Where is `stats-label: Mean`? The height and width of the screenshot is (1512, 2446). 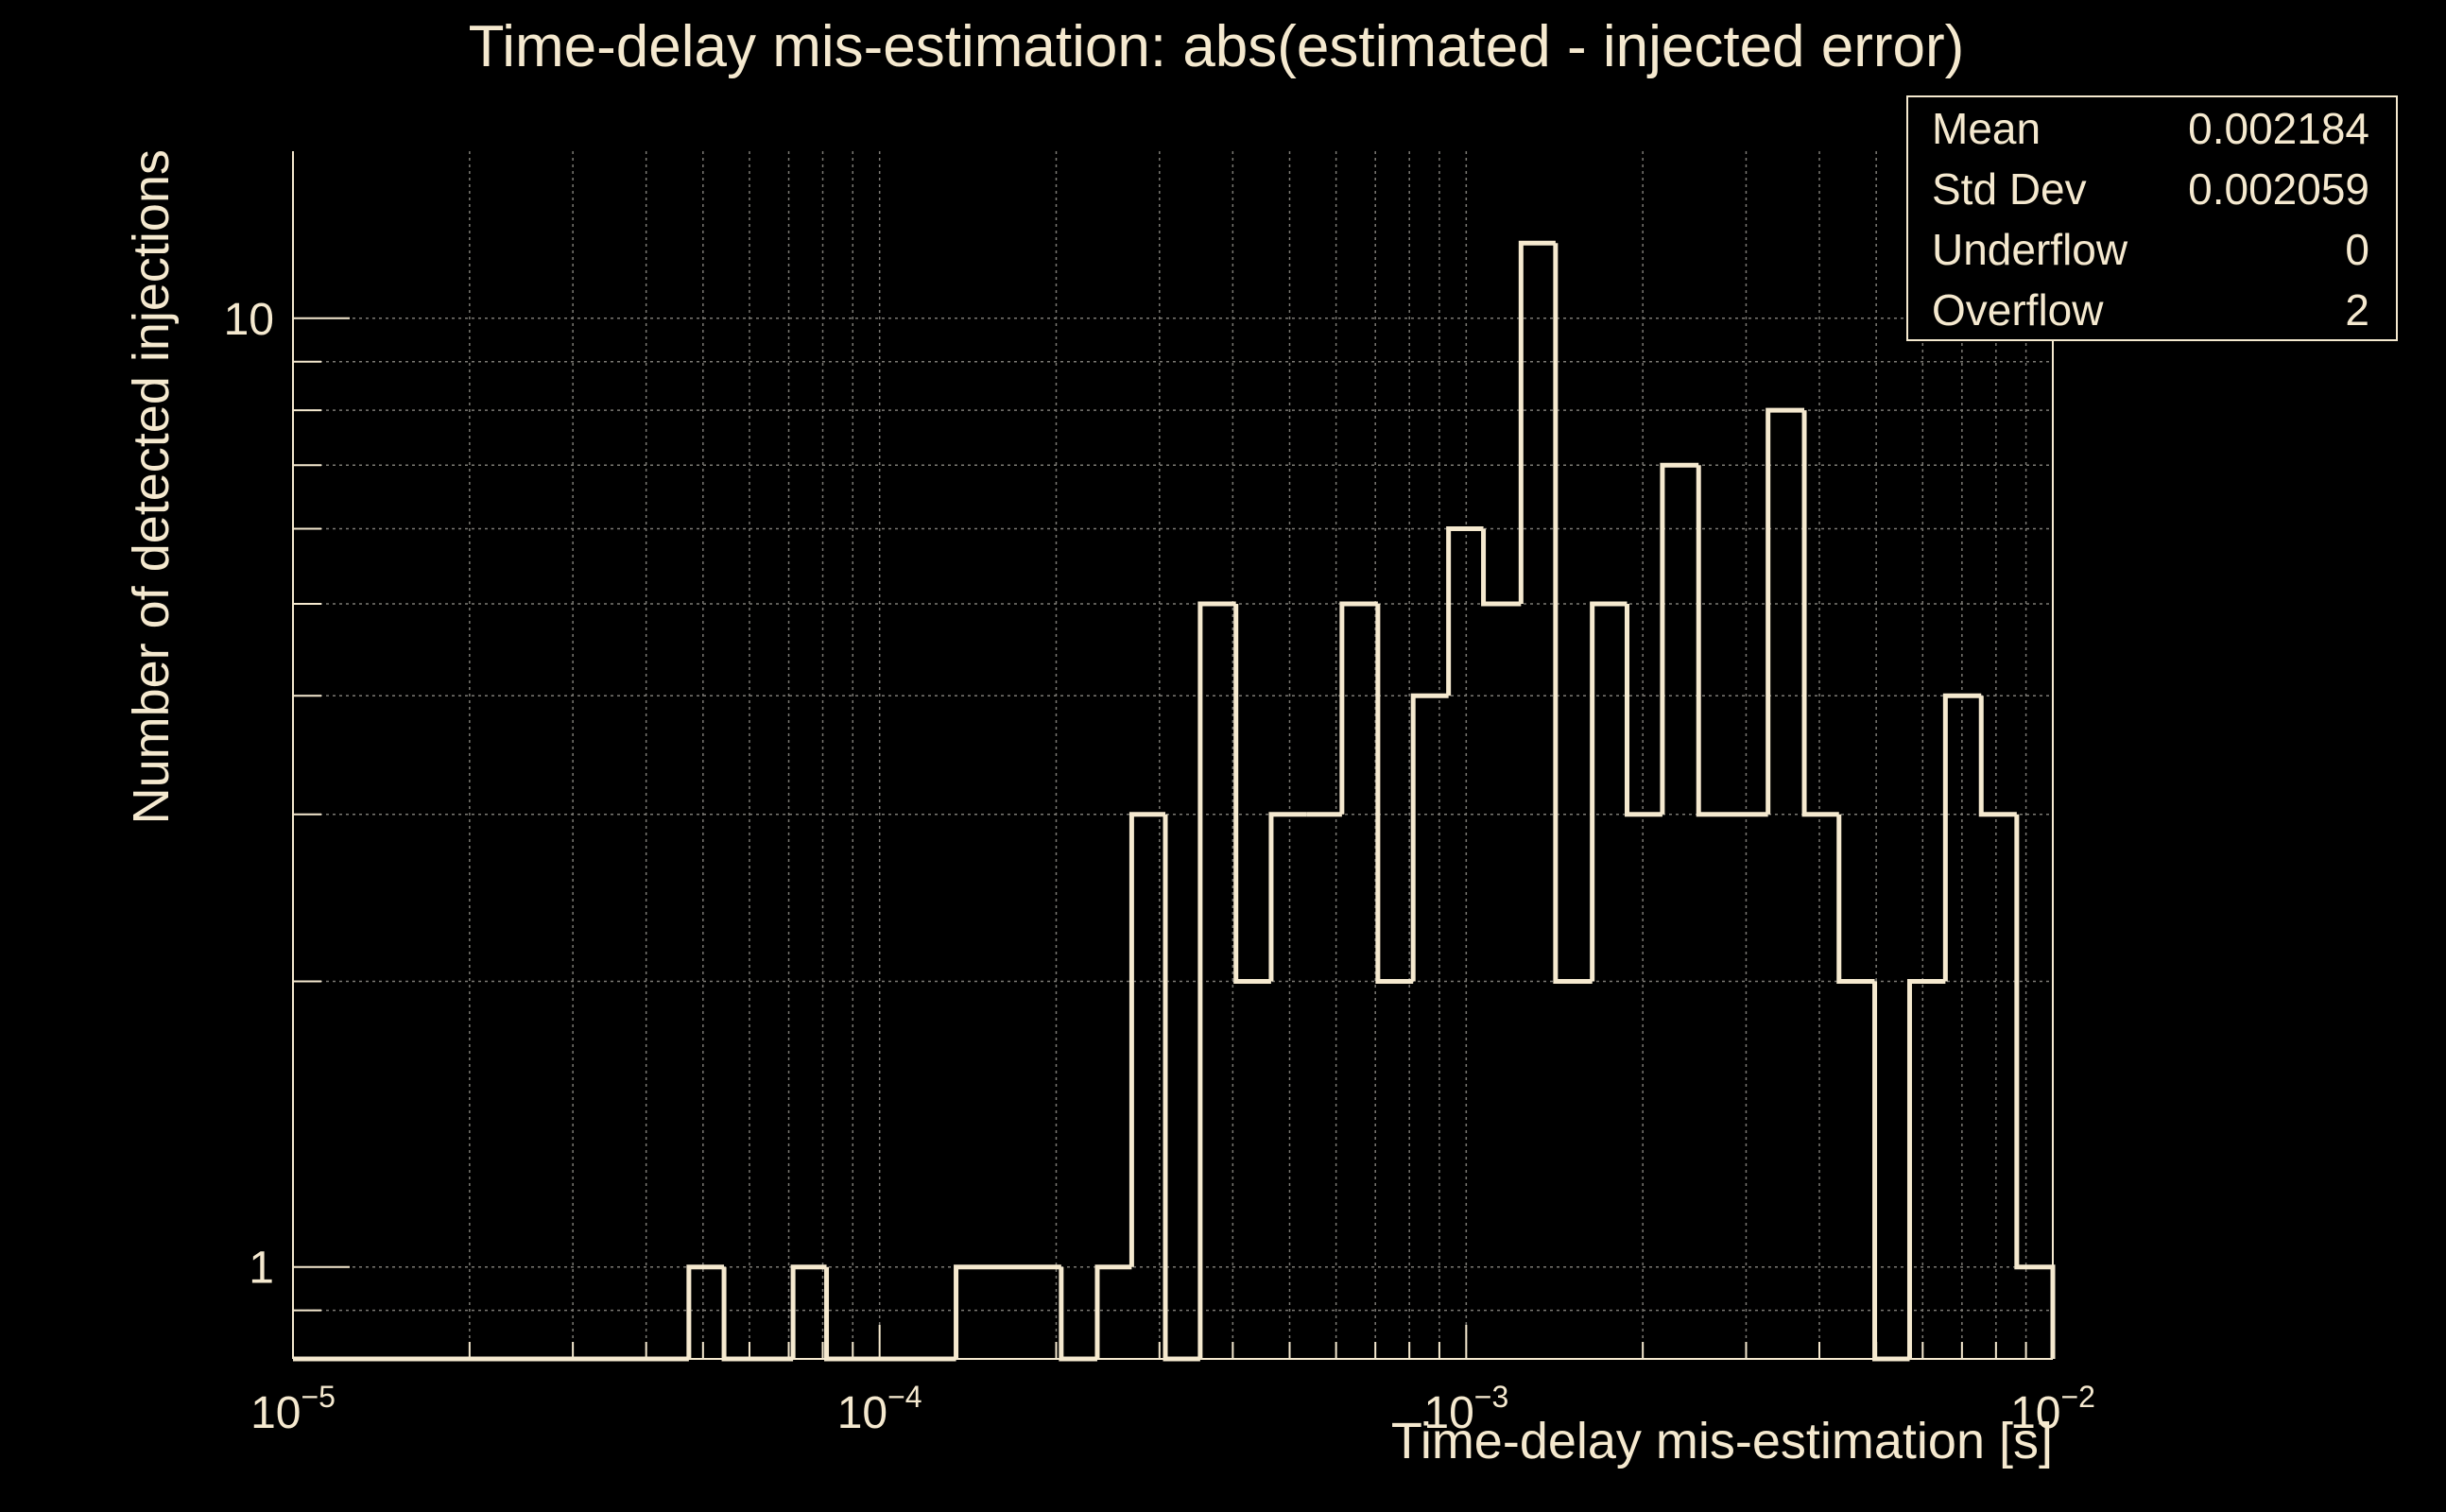
stats-label: Mean is located at coordinates (1987, 128).